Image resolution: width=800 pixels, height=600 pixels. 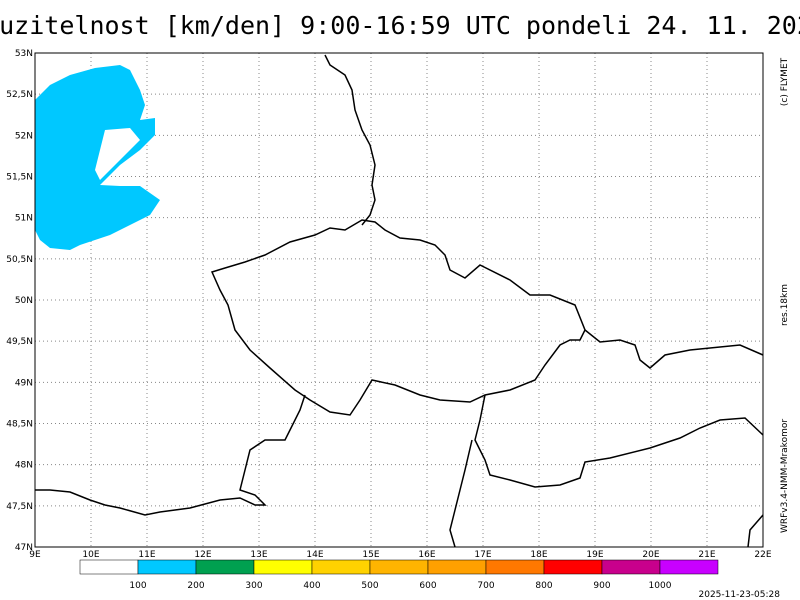 I want to click on legend-label: 400, so click(x=311, y=586).